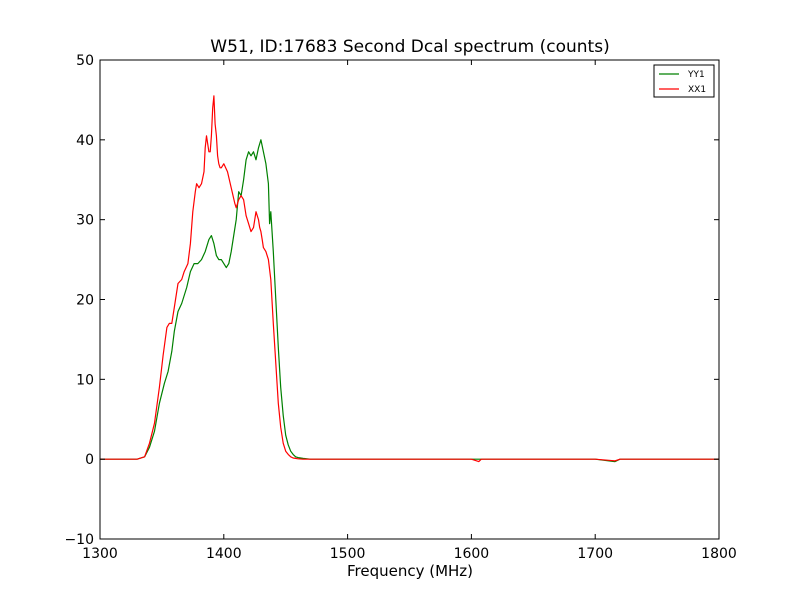 This screenshot has width=800, height=600. I want to click on y-tick-label: 10, so click(85, 380).